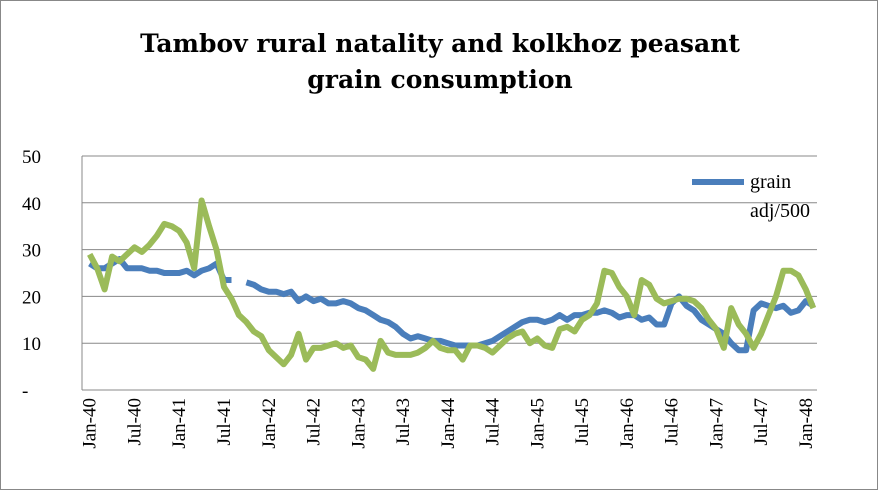  I want to click on x-tick-label: Jan-47, so click(716, 423).